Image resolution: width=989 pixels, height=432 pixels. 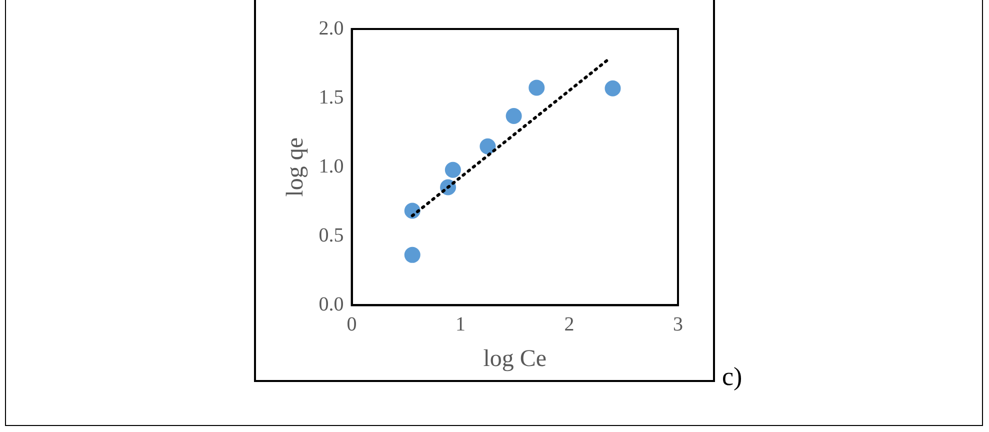 What do you see at coordinates (732, 377) in the screenshot?
I see `text: c)` at bounding box center [732, 377].